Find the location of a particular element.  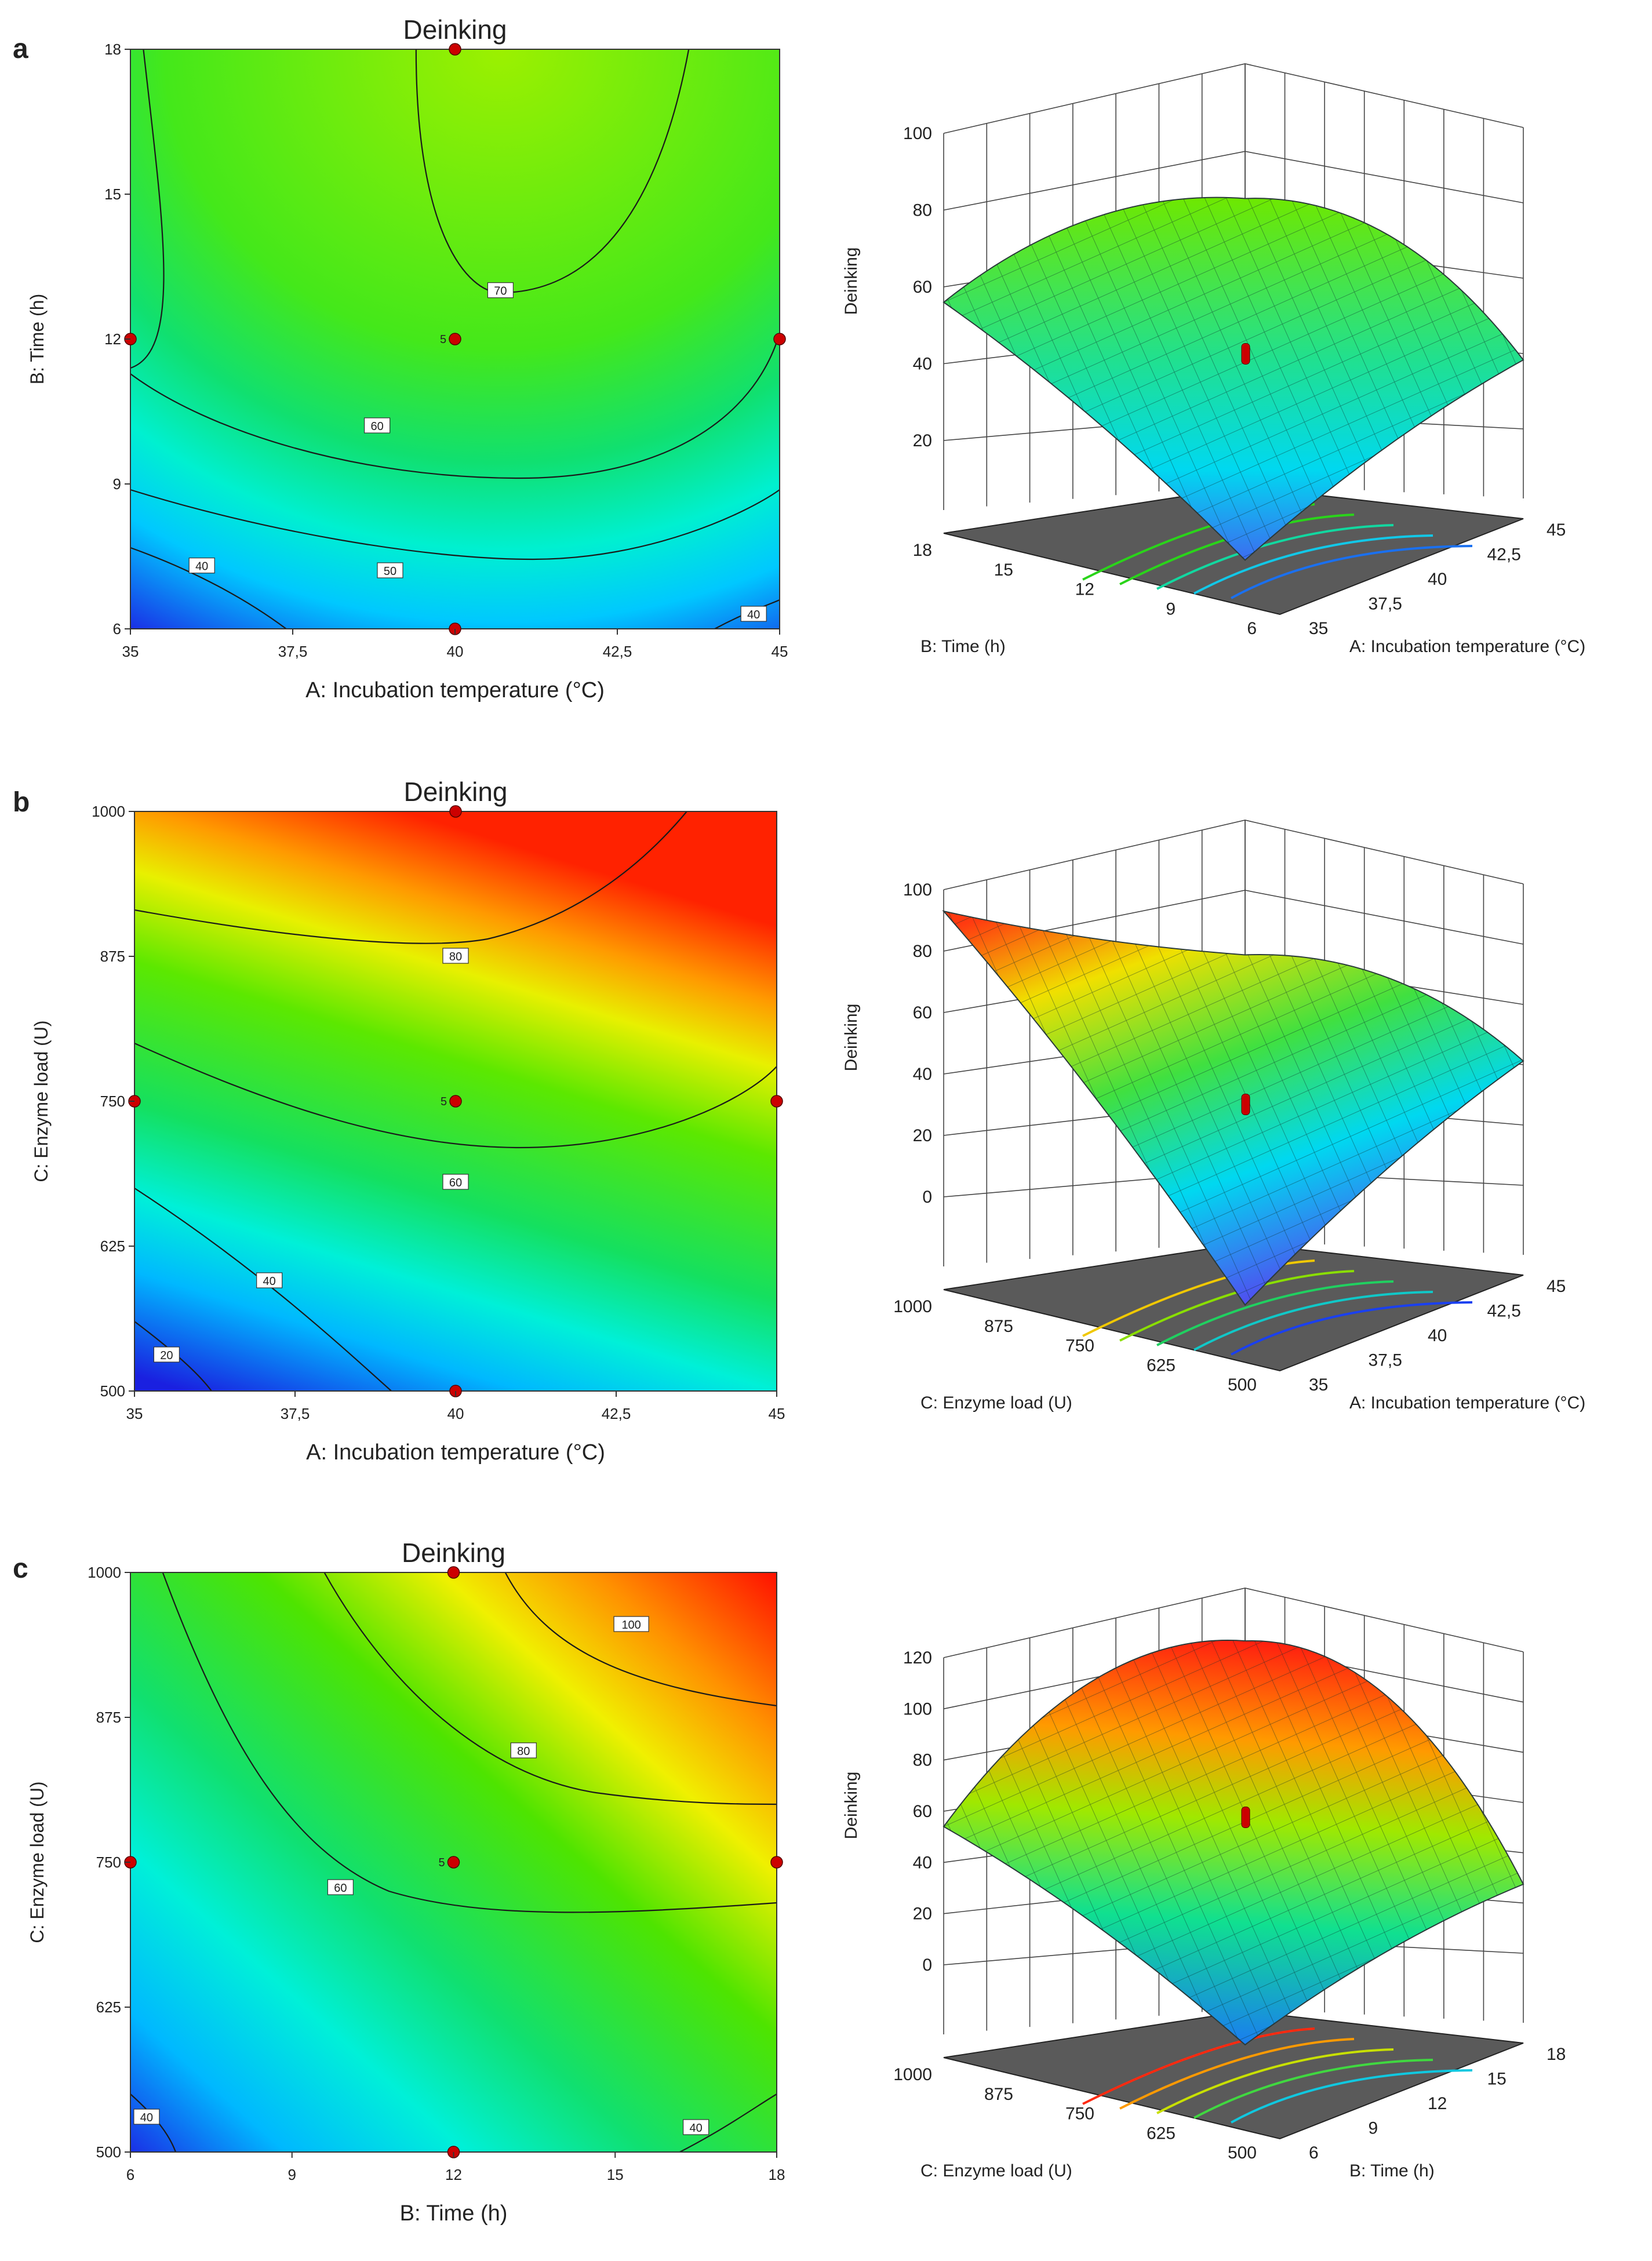

y-axis-label: C: Enzyme load (U) is located at coordinates (37, 1862).